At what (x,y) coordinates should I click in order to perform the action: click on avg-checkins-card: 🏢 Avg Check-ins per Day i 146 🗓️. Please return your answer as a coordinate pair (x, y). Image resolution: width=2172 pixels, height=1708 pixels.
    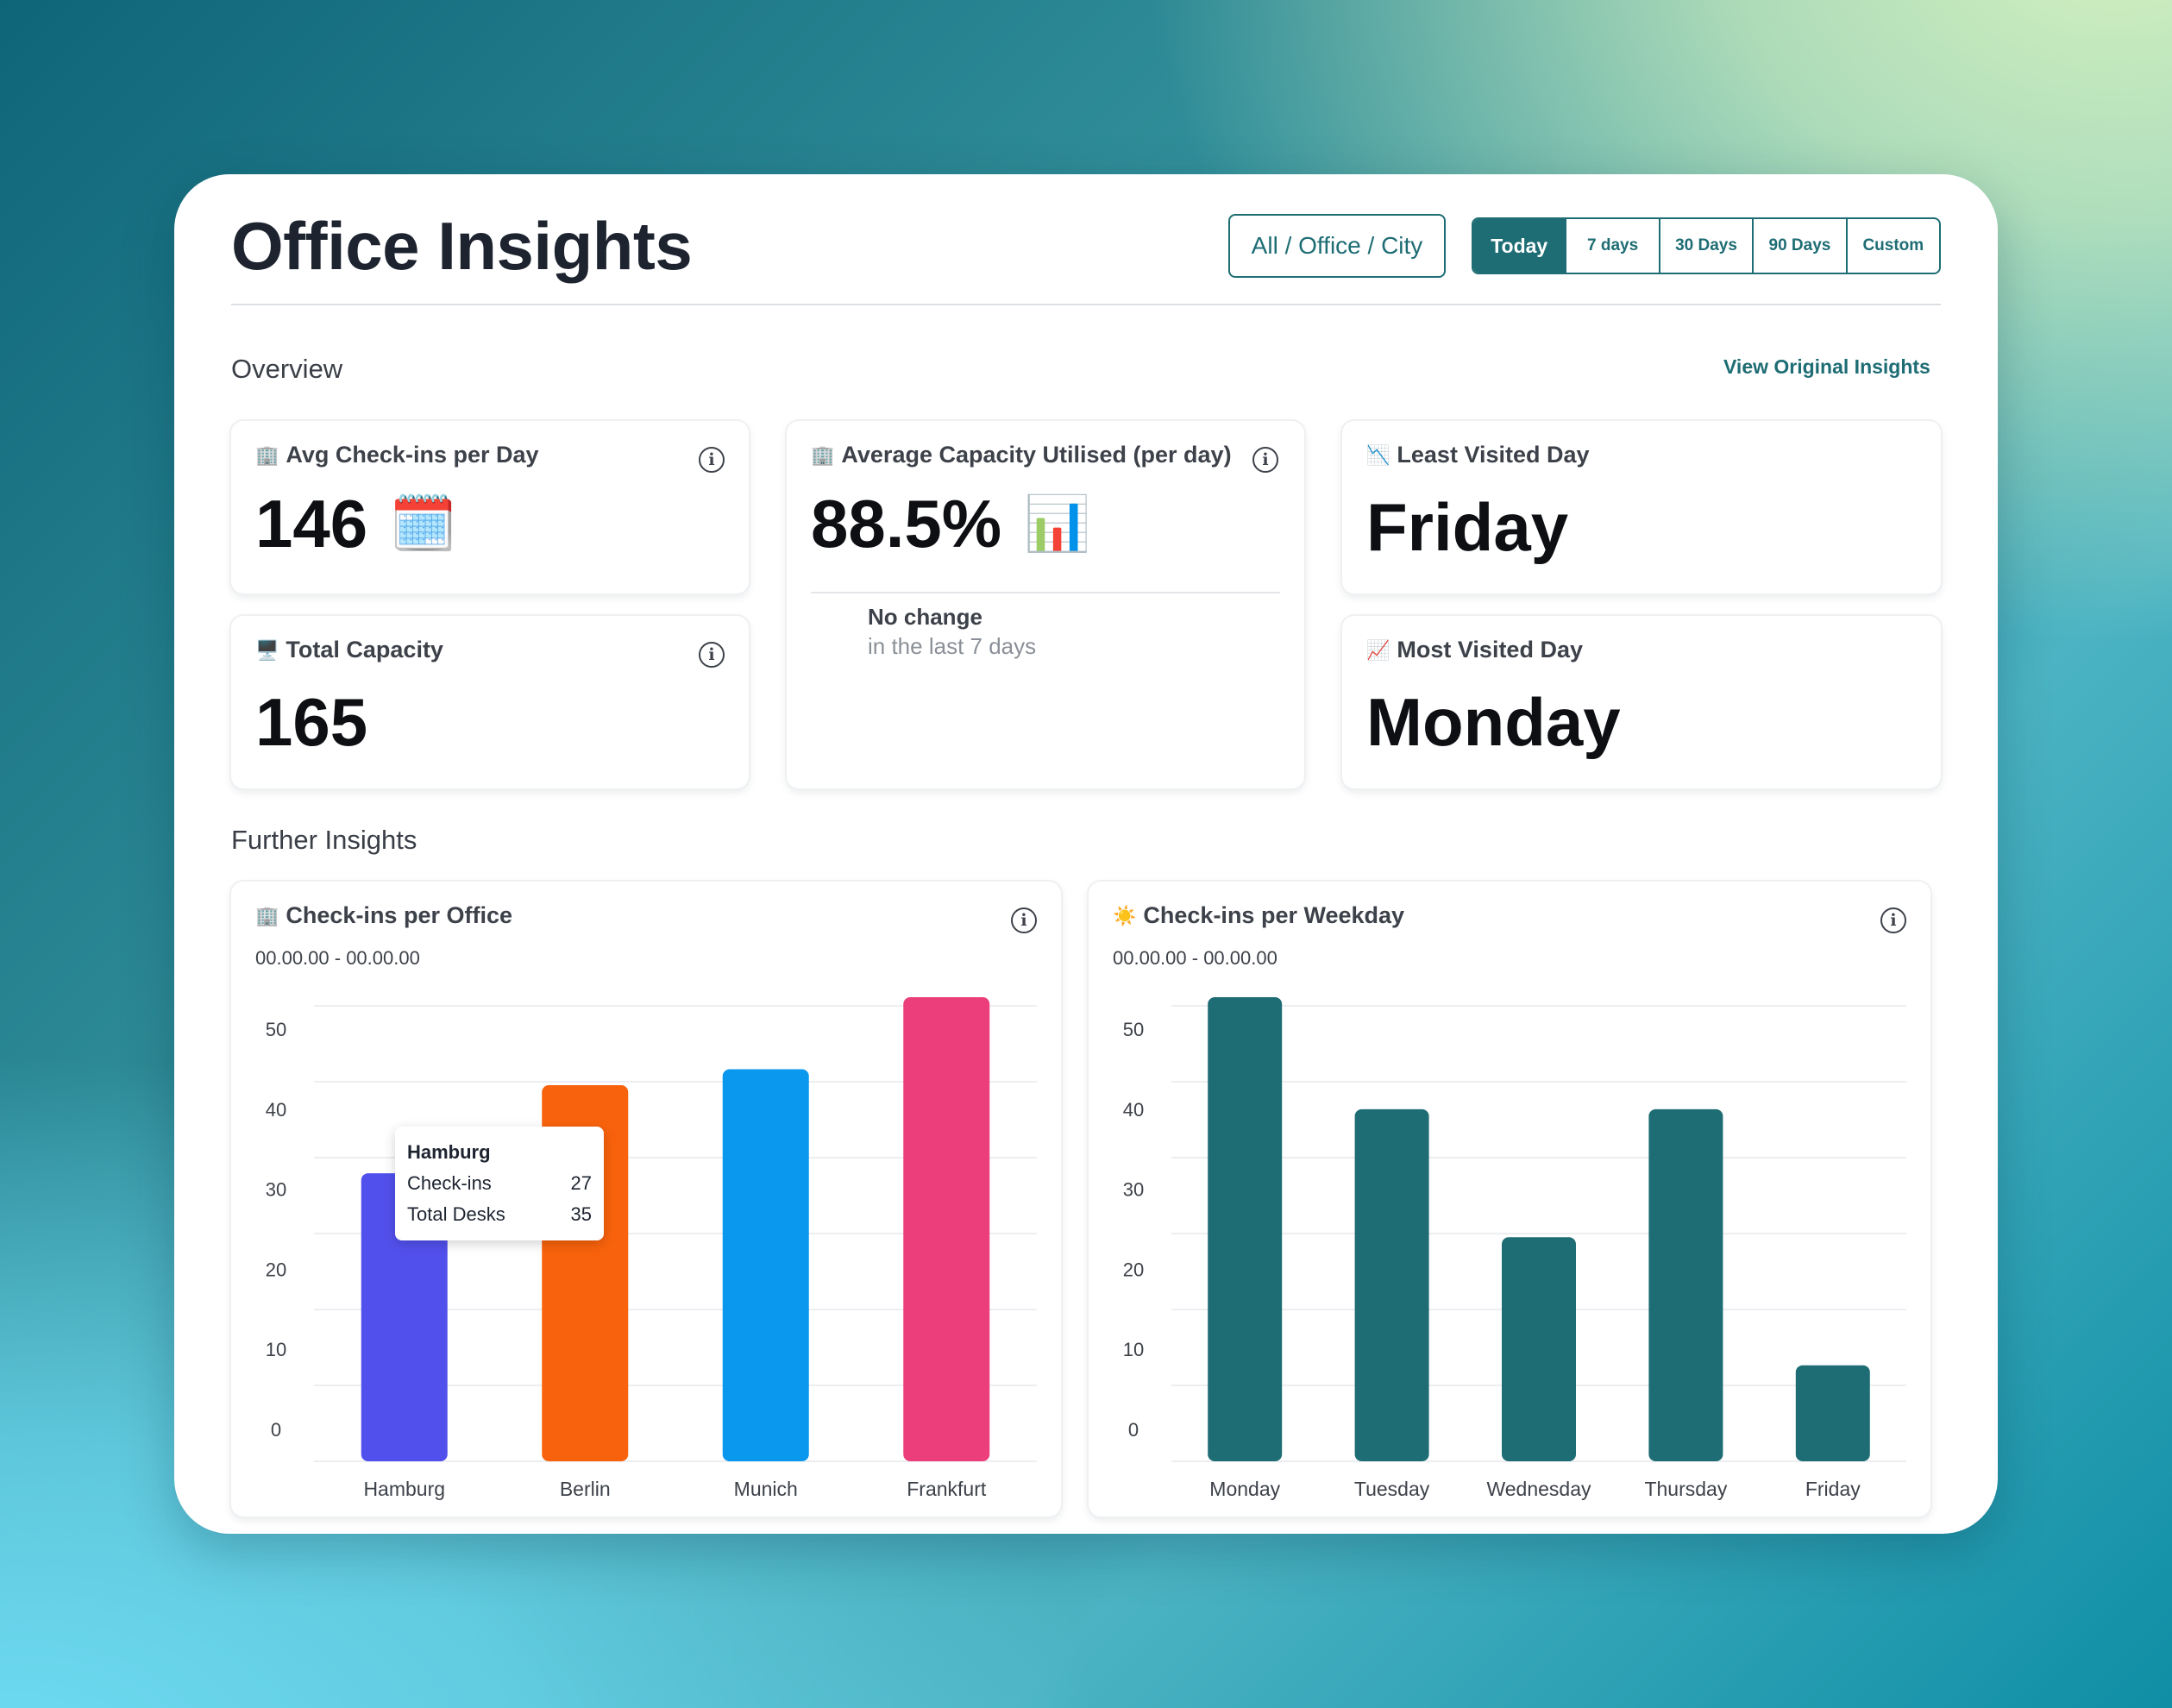
    Looking at the image, I should click on (490, 507).